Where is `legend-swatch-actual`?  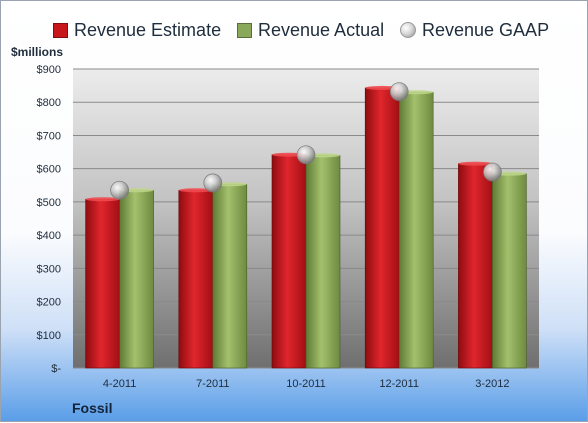 legend-swatch-actual is located at coordinates (244, 30).